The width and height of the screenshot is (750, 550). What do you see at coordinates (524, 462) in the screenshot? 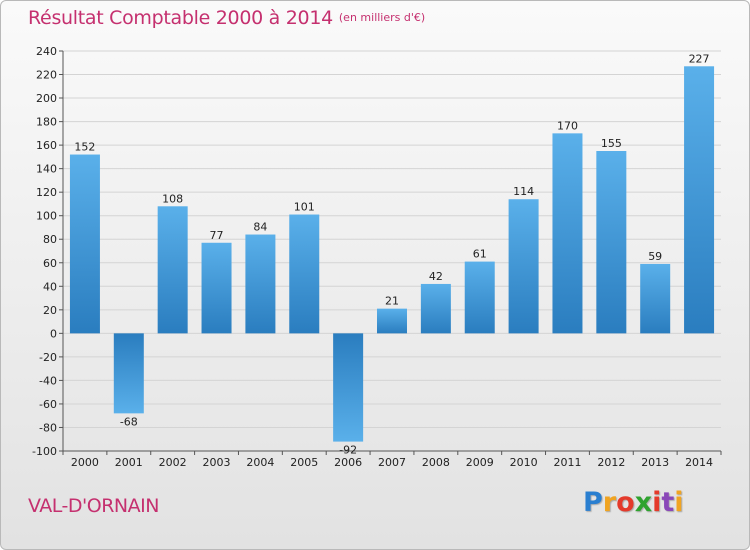
I see `x-tick-label-2010: 2010` at bounding box center [524, 462].